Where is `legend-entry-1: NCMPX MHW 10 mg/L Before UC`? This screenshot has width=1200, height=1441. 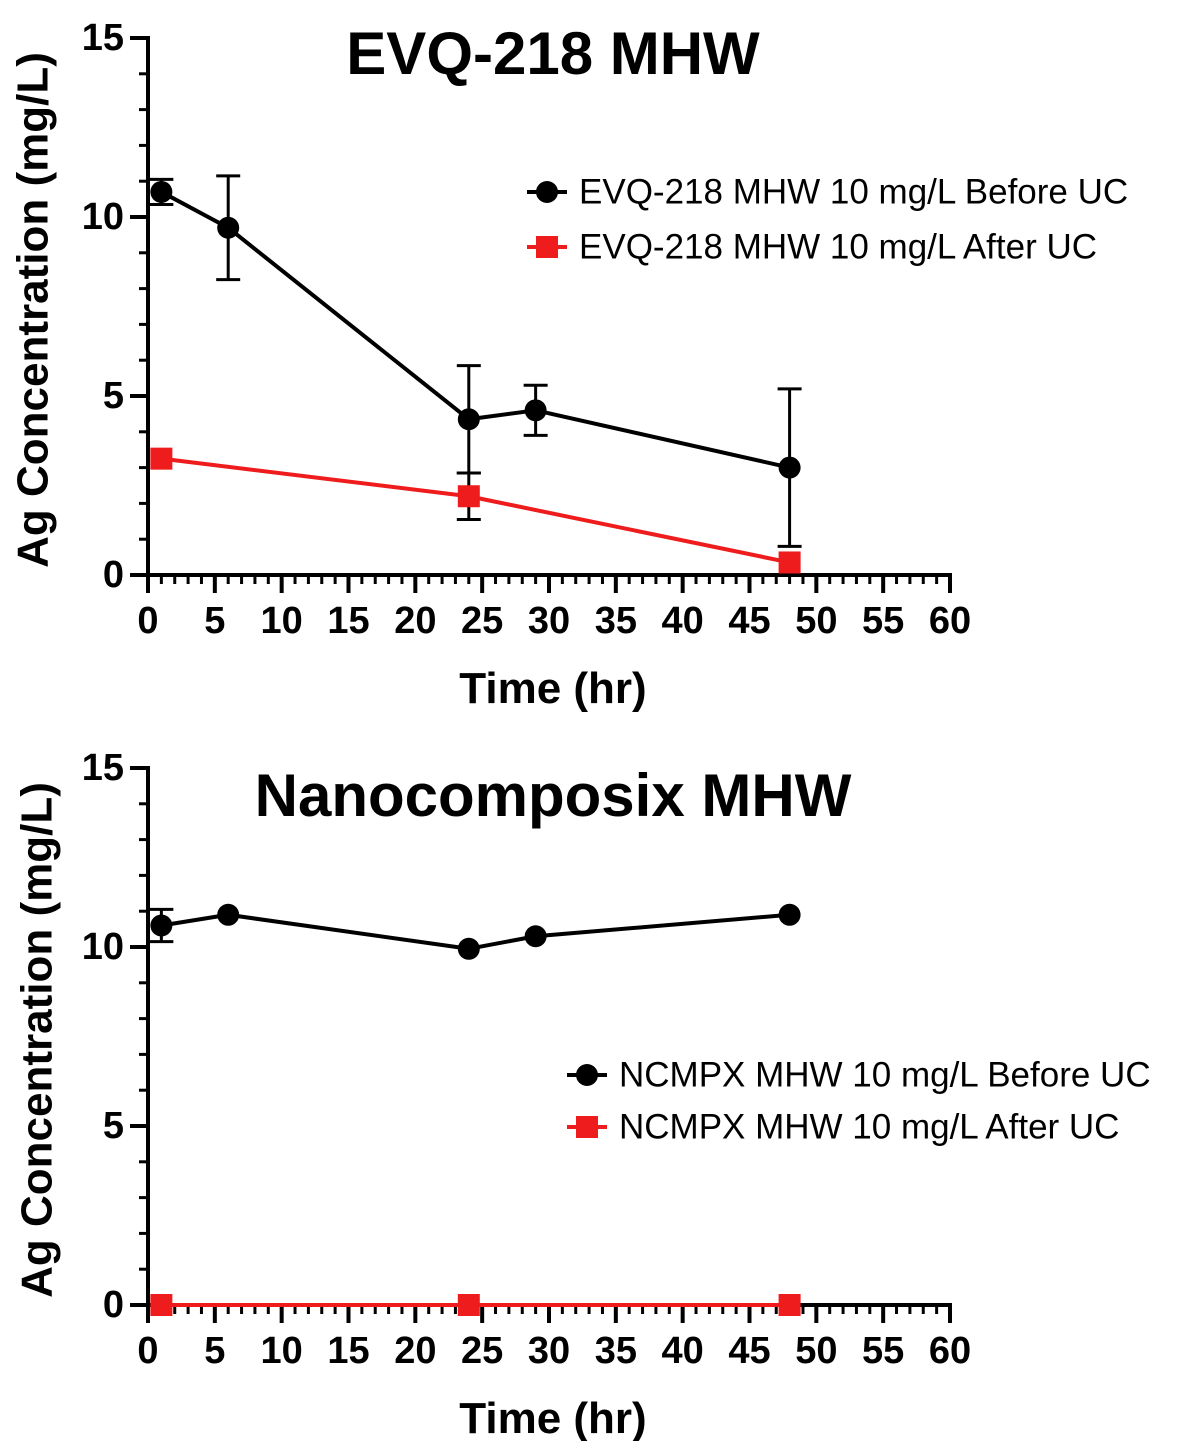 legend-entry-1: NCMPX MHW 10 mg/L Before UC is located at coordinates (859, 1075).